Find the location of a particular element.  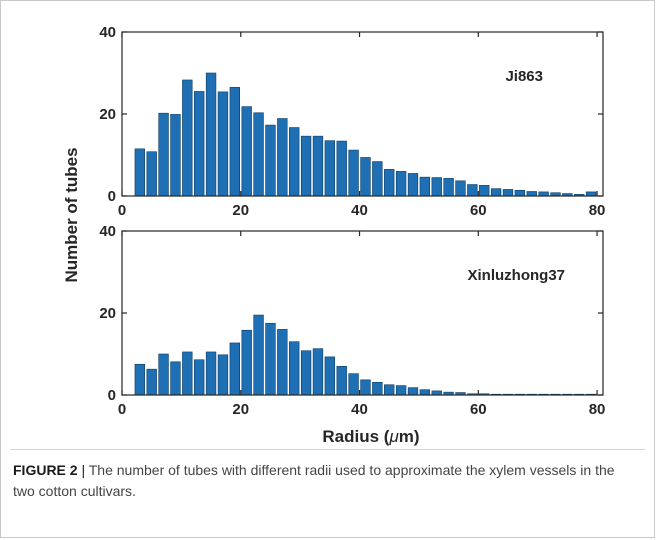

panel-title: Xinluzhong37 is located at coordinates (517, 275).